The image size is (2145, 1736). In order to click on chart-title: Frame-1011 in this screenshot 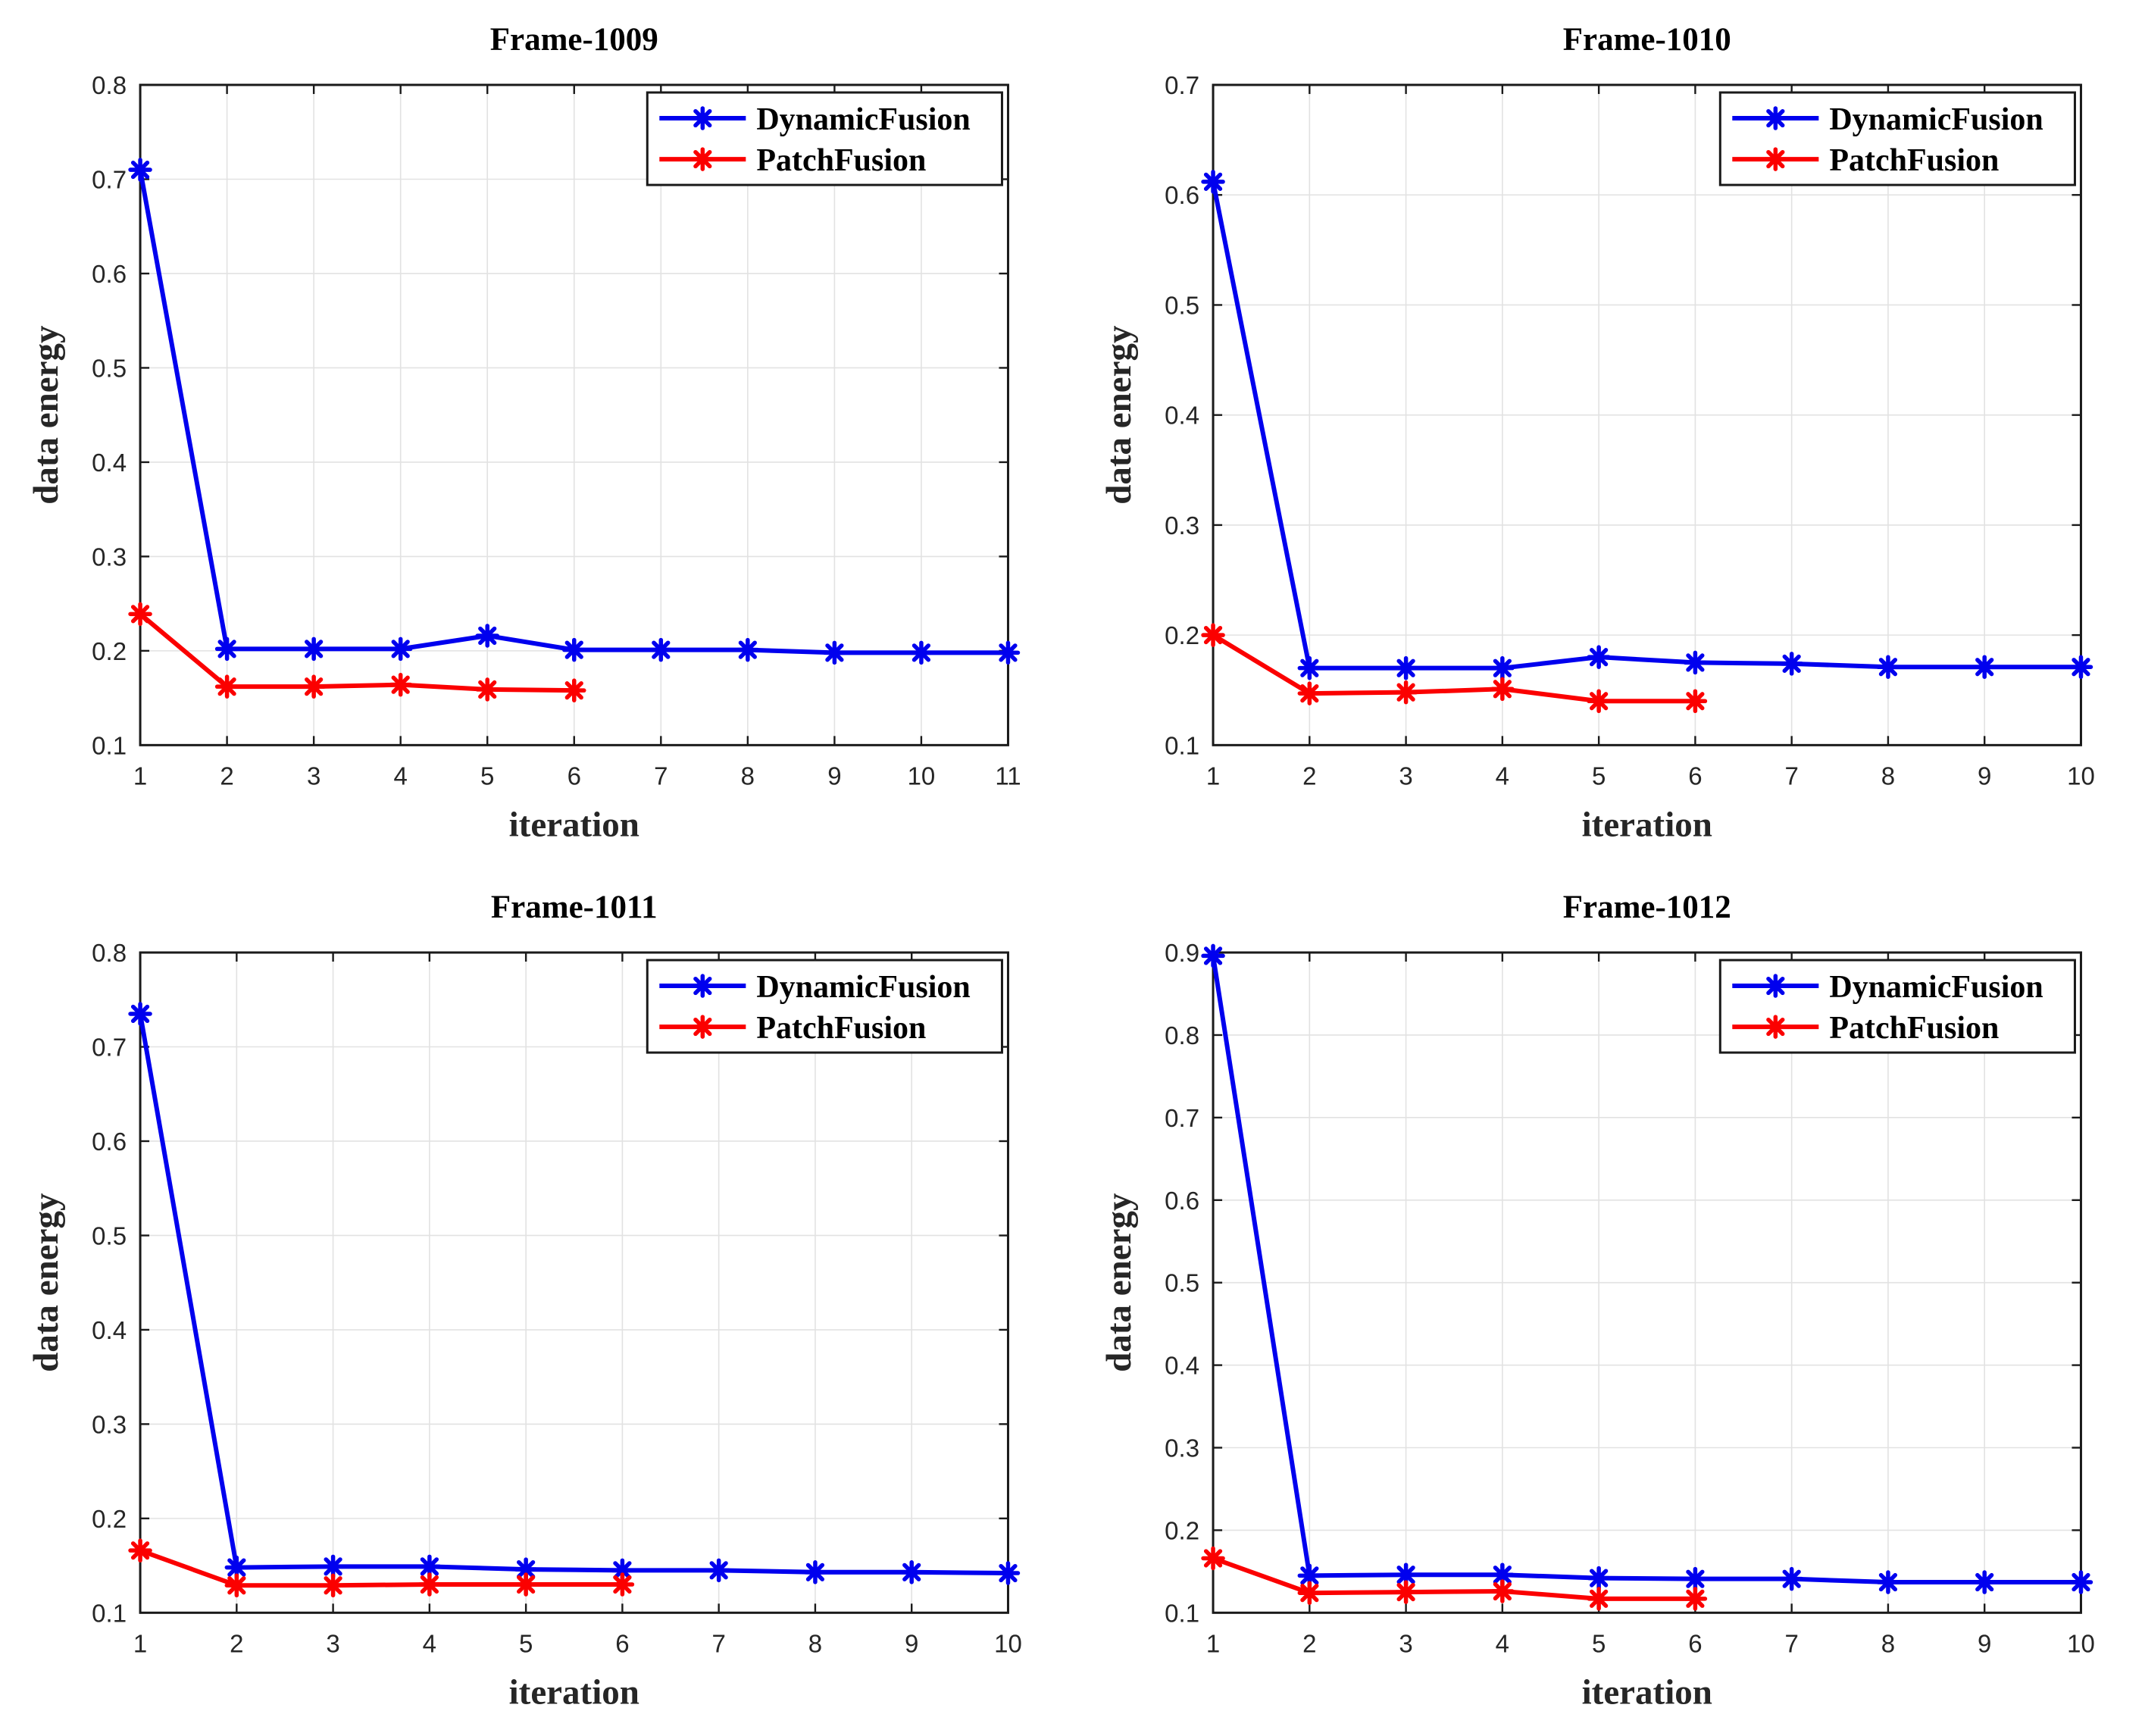, I will do `click(575, 907)`.